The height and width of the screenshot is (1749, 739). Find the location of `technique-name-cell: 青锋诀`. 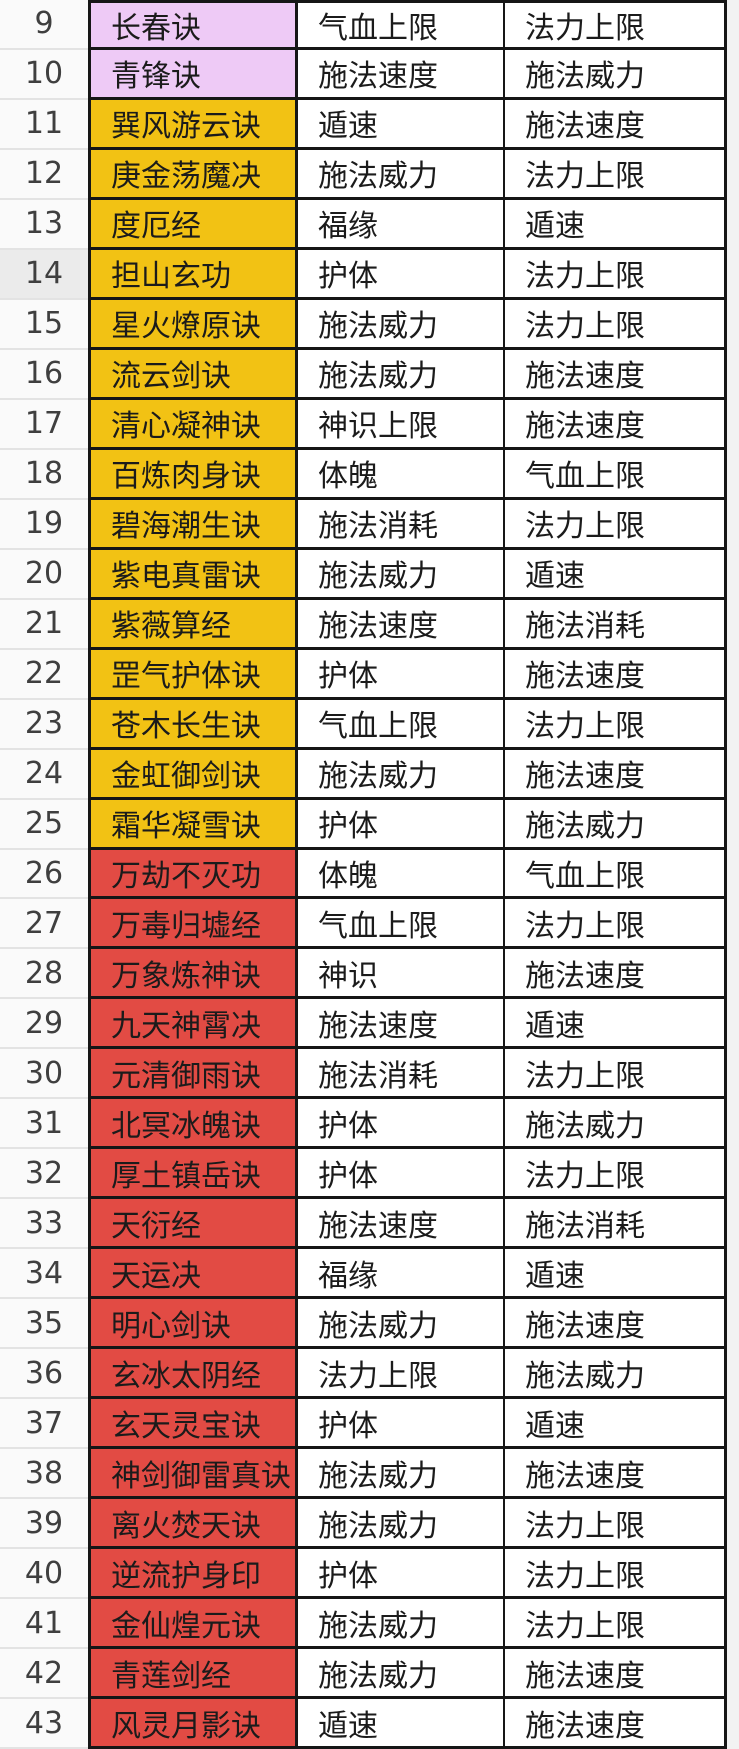

technique-name-cell: 青锋诀 is located at coordinates (193, 74).